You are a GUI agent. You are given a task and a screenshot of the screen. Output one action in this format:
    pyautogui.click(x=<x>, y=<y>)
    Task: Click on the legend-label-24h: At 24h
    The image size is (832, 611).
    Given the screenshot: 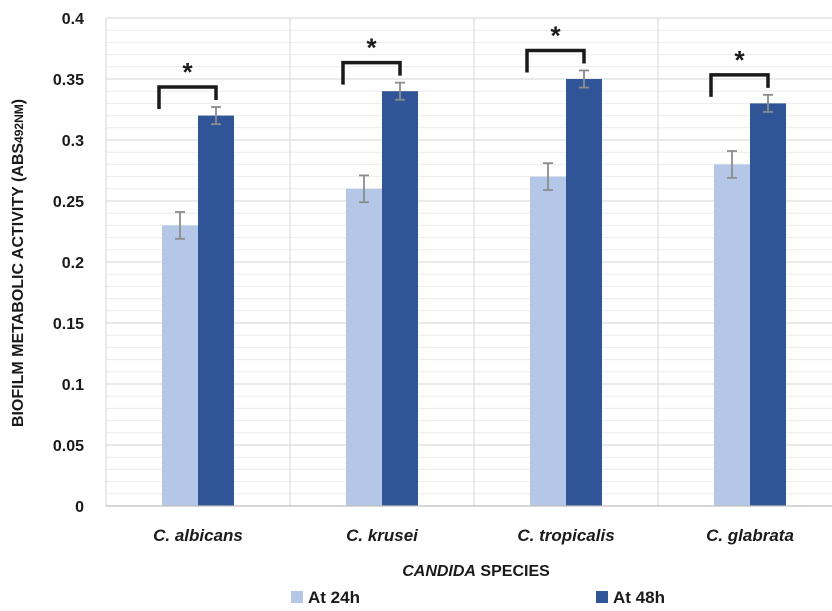 What is the action you would take?
    pyautogui.click(x=334, y=597)
    